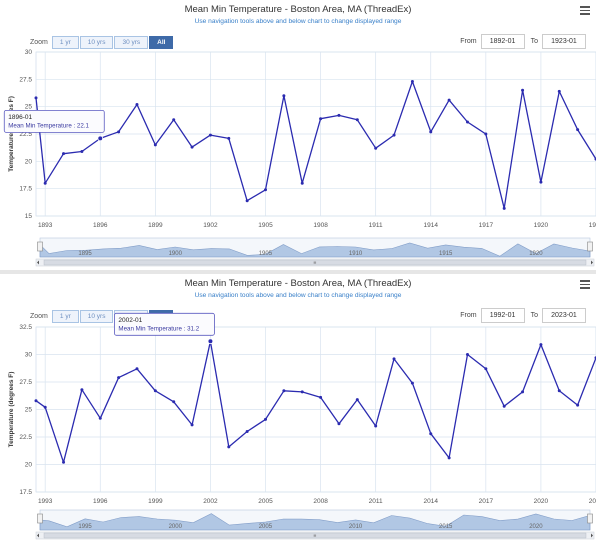 This screenshot has width=596, height=542. I want to click on x-tick-label: 1896, so click(100, 225).